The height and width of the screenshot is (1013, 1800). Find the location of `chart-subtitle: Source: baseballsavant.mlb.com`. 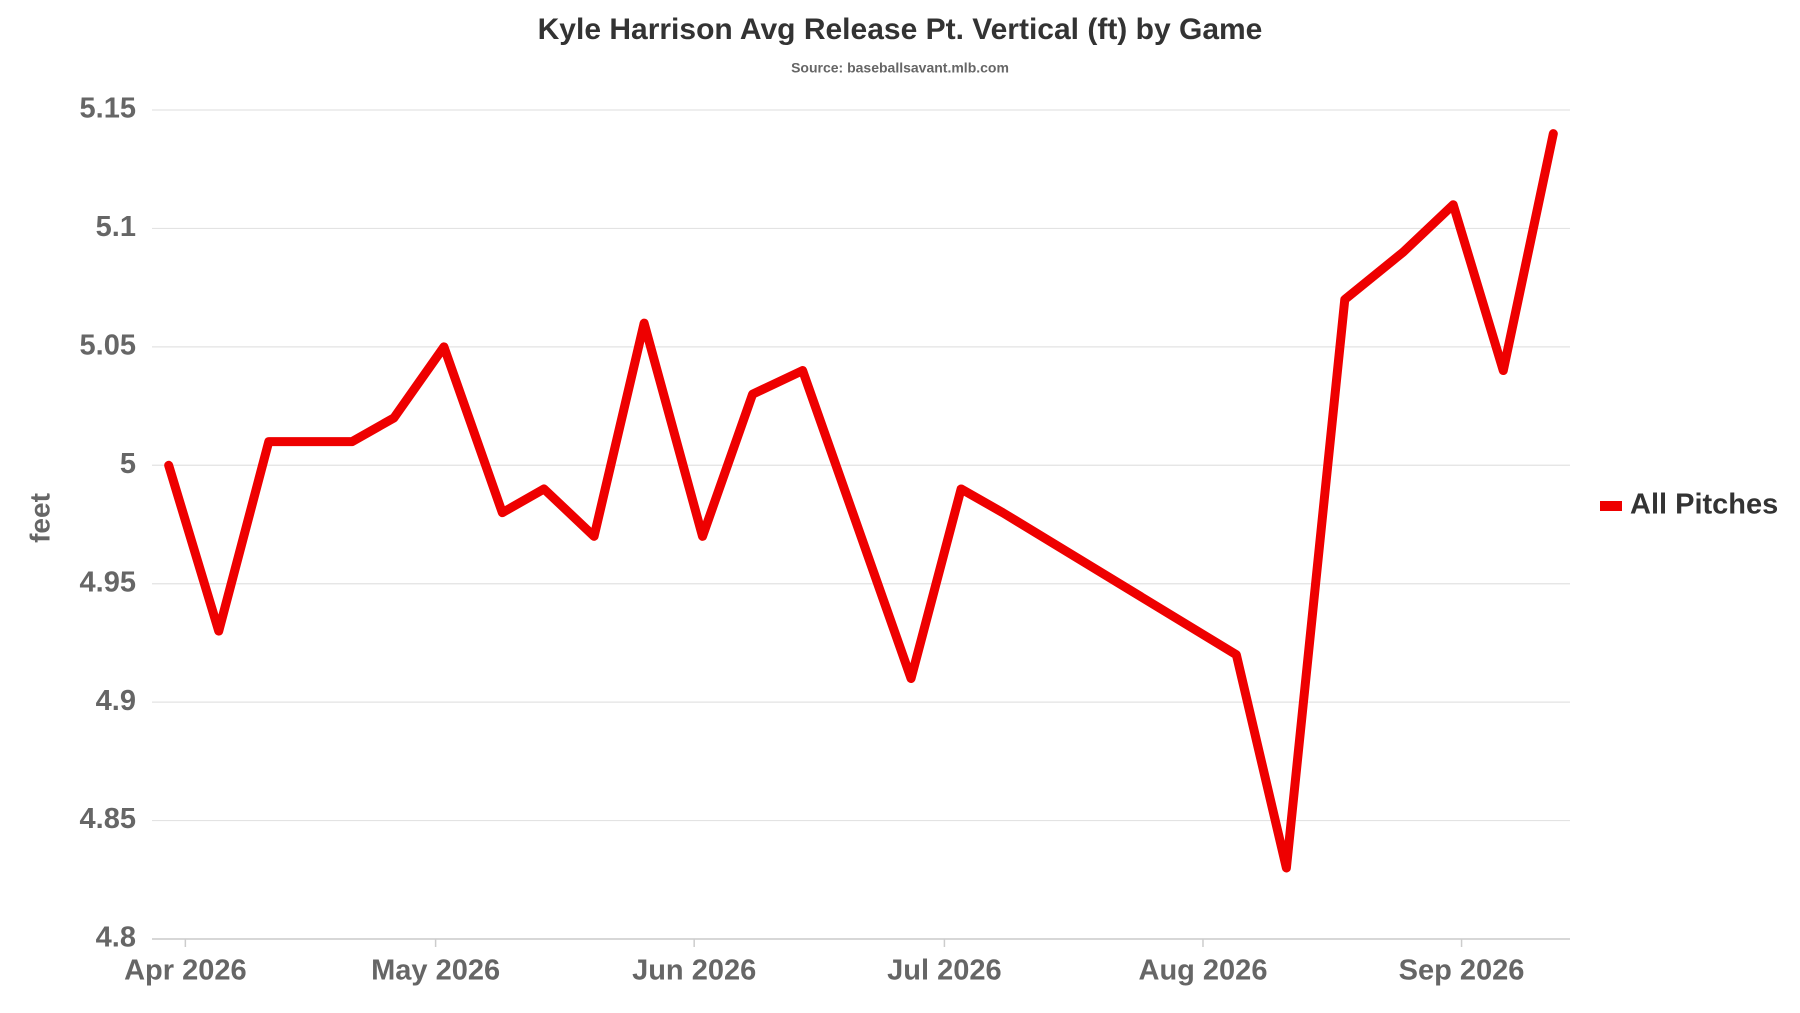

chart-subtitle: Source: baseballsavant.mlb.com is located at coordinates (900, 68).